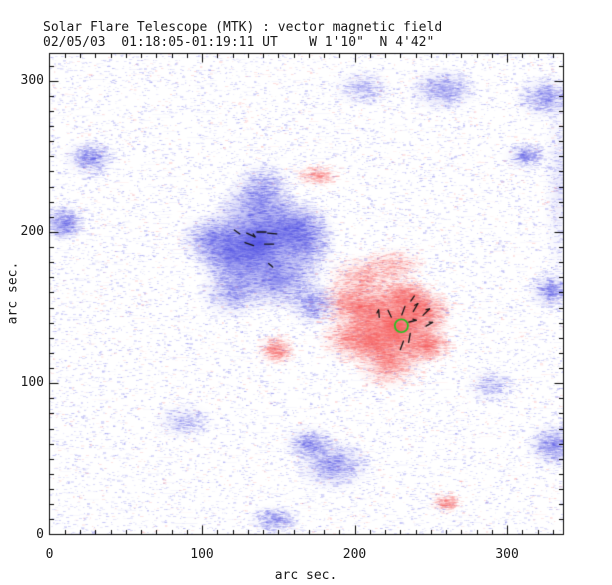 This screenshot has height=585, width=612. Describe the element at coordinates (49, 554) in the screenshot. I see `x-tick-label: 0` at that location.